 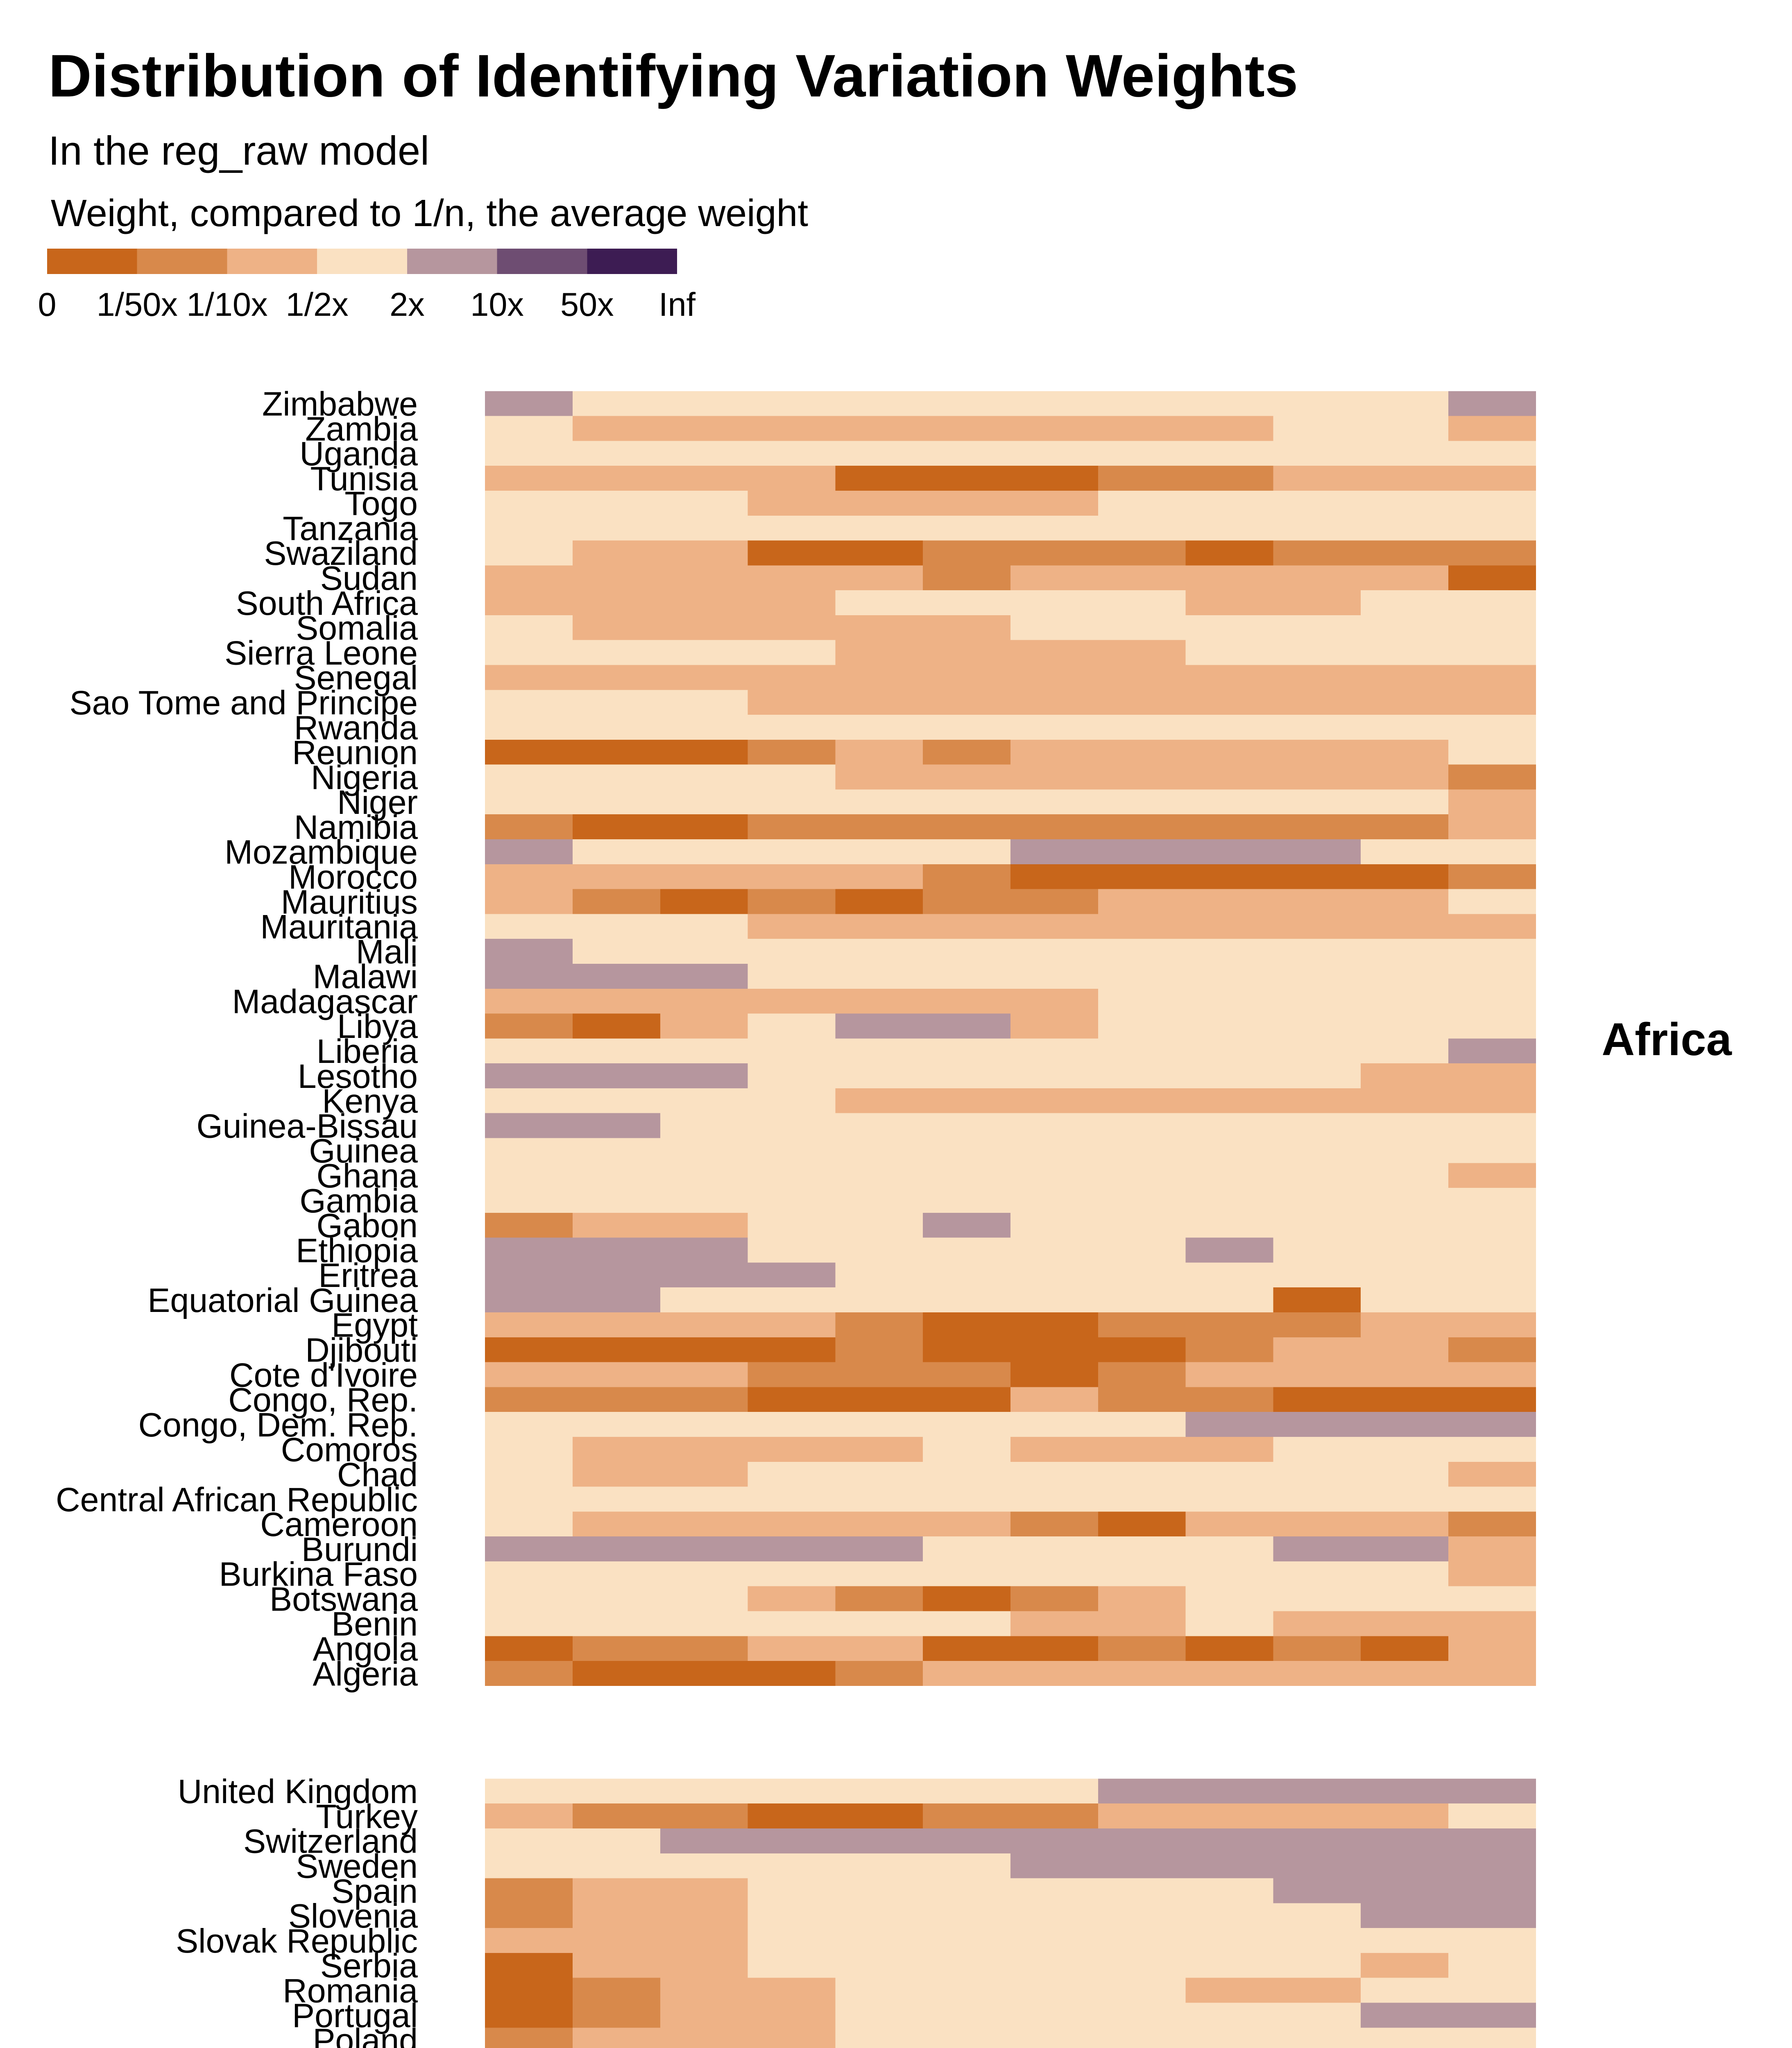 What do you see at coordinates (361, 1350) in the screenshot?
I see `svg-text: Djibouti` at bounding box center [361, 1350].